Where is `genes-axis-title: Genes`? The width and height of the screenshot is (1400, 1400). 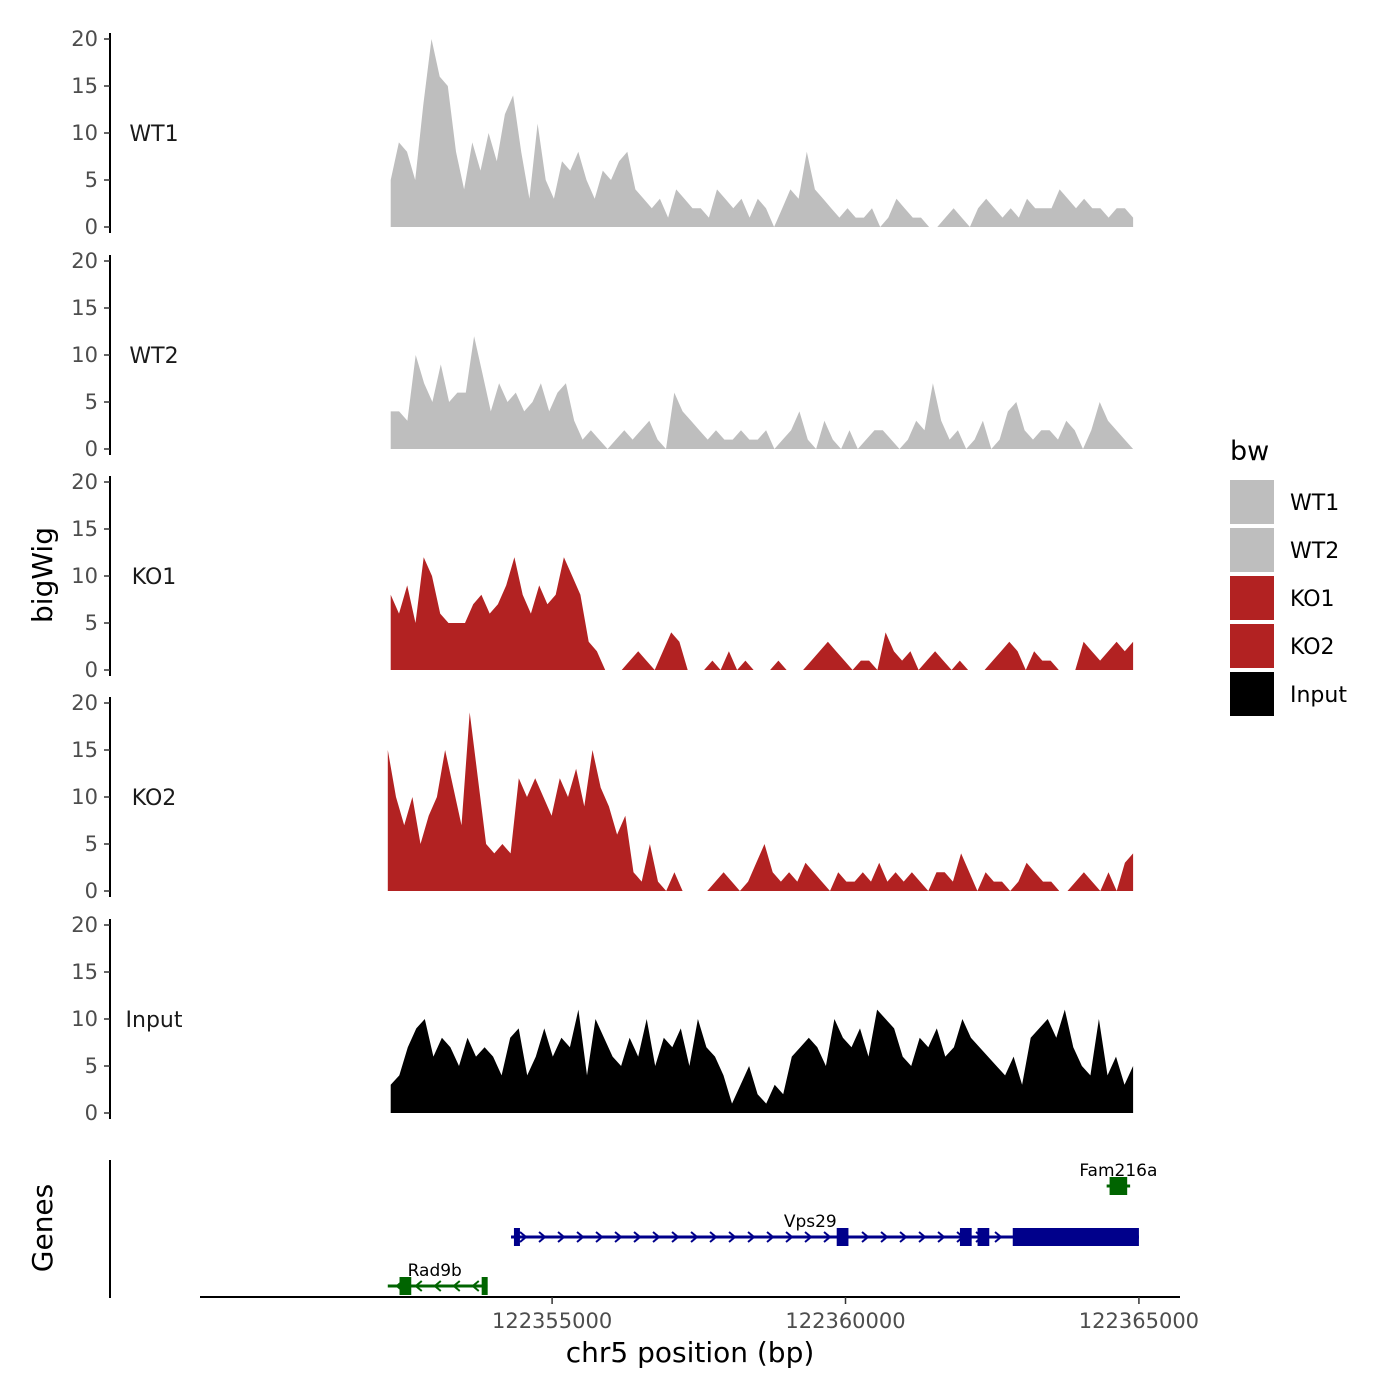 genes-axis-title: Genes is located at coordinates (42, 1228).